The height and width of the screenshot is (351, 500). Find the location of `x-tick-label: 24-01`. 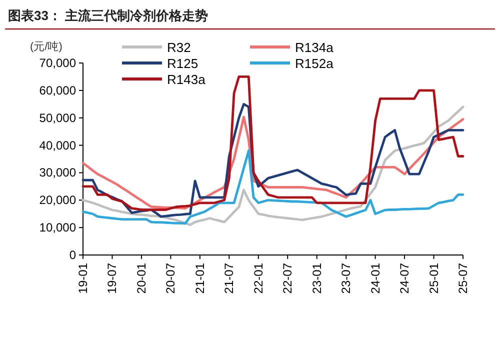

x-tick-label: 24-01 is located at coordinates (375, 278).